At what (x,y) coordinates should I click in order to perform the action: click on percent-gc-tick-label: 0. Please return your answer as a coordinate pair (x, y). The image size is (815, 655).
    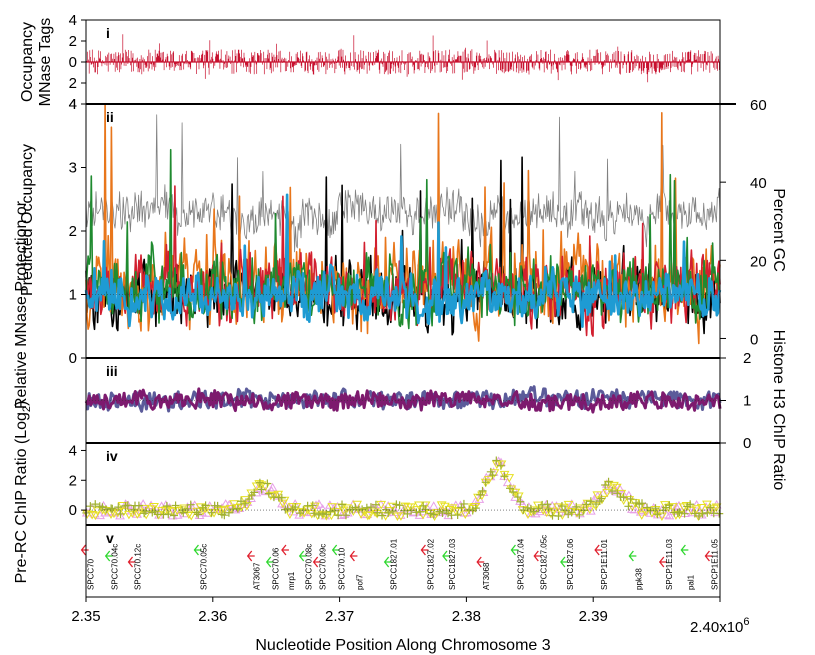
    Looking at the image, I should click on (754, 339).